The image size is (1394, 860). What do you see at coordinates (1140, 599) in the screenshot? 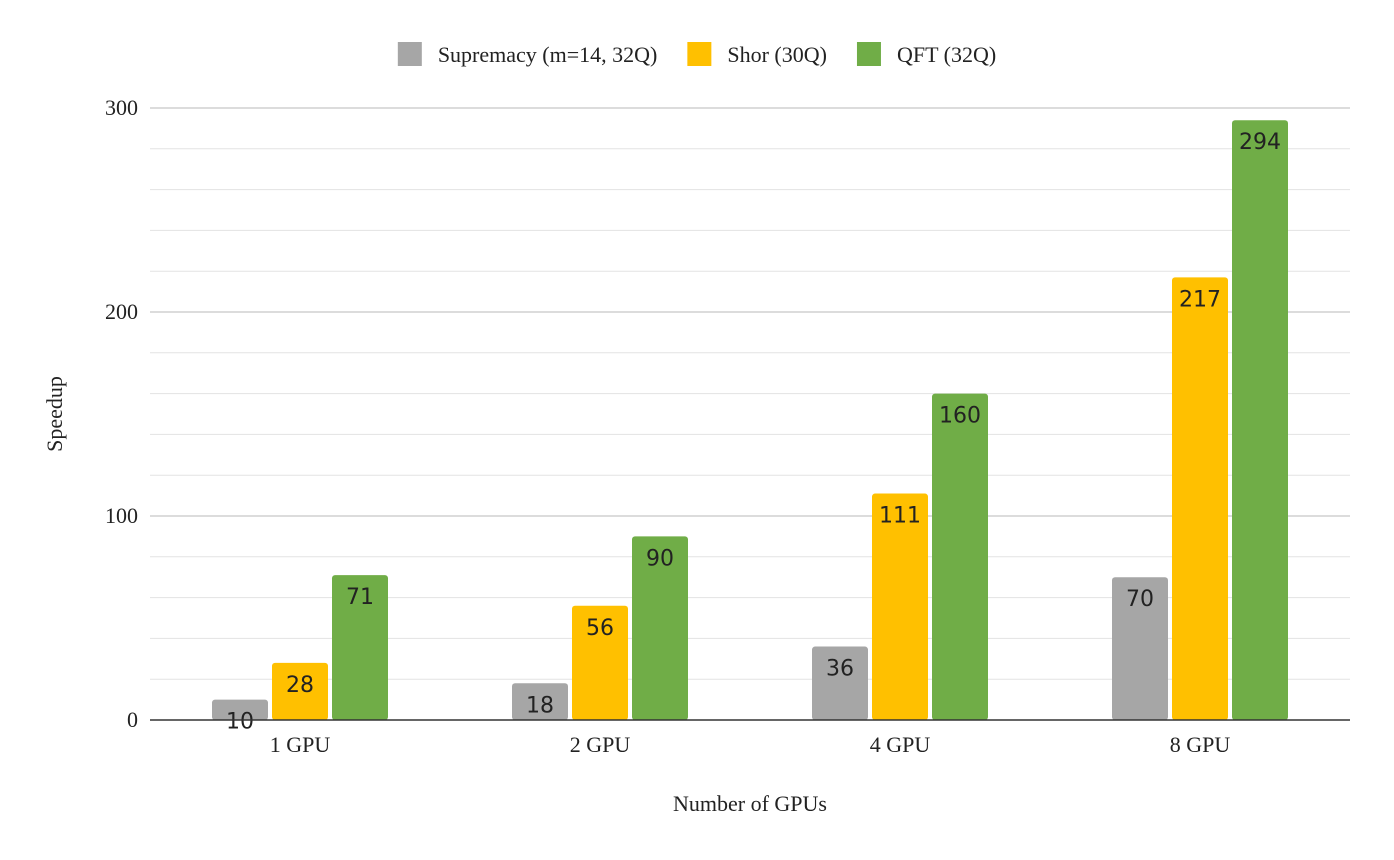
I see `bar-data-label: 70` at bounding box center [1140, 599].